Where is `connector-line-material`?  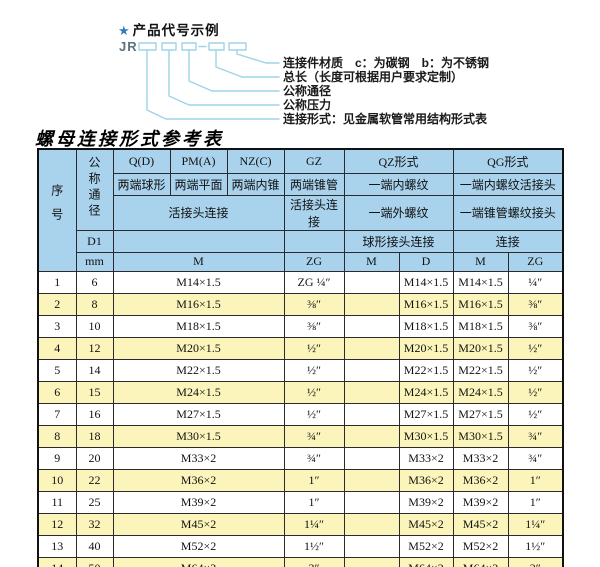
connector-line-material is located at coordinates (258, 57).